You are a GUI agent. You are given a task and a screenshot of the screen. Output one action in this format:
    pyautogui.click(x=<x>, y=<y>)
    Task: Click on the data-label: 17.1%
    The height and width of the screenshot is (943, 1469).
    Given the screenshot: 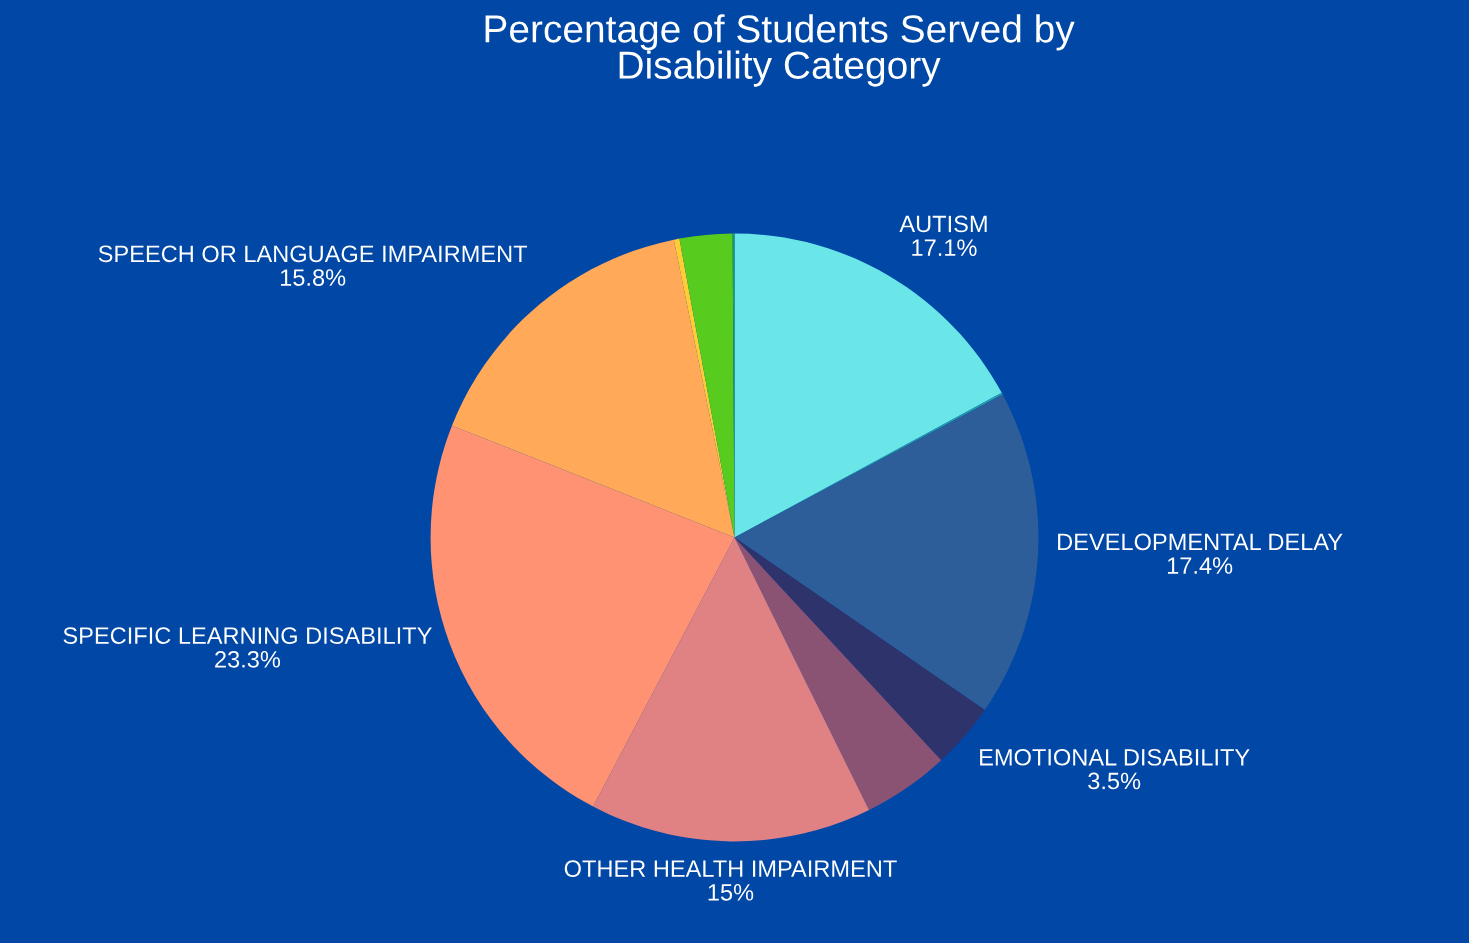 What is the action you would take?
    pyautogui.click(x=944, y=247)
    